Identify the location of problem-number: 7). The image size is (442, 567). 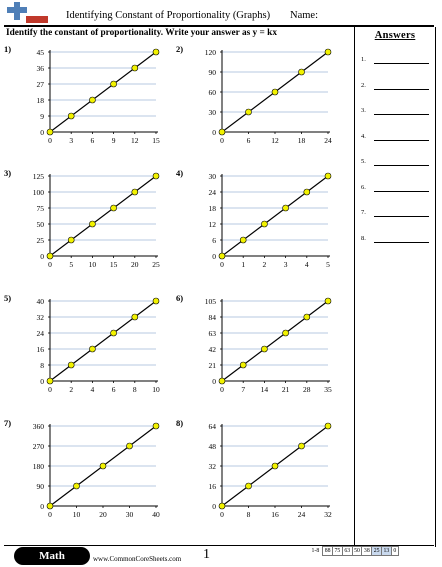
(8, 423).